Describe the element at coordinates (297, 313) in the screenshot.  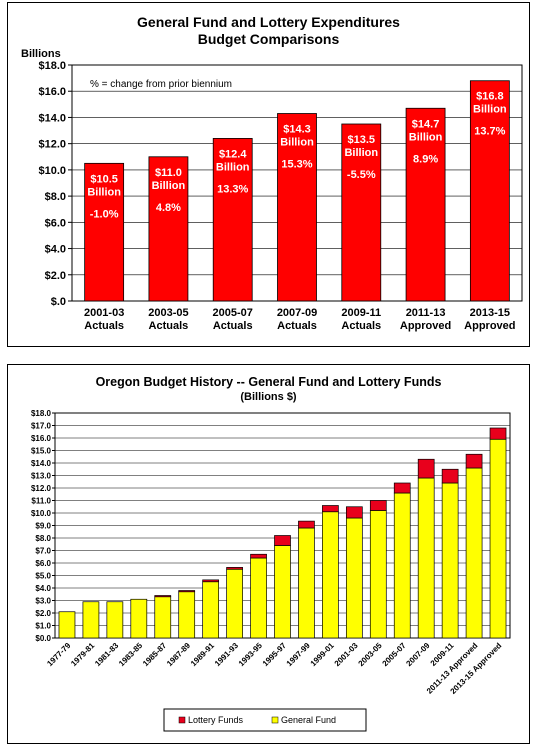
I see `chart1-xtick-label: 2007-09` at that location.